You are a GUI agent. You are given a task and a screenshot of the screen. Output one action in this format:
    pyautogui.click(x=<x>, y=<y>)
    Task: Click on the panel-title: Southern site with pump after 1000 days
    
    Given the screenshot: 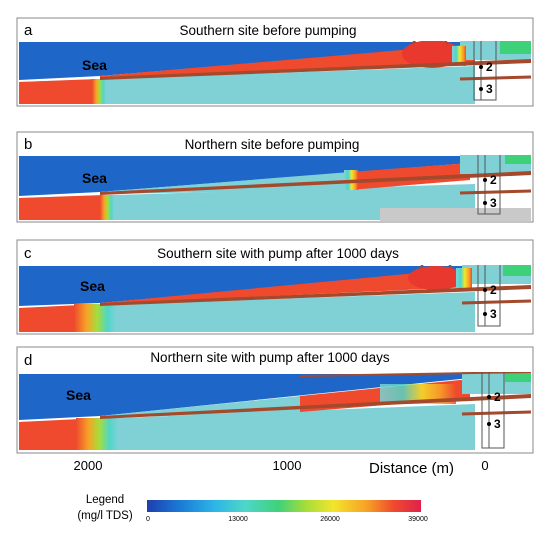 What is the action you would take?
    pyautogui.click(x=278, y=253)
    